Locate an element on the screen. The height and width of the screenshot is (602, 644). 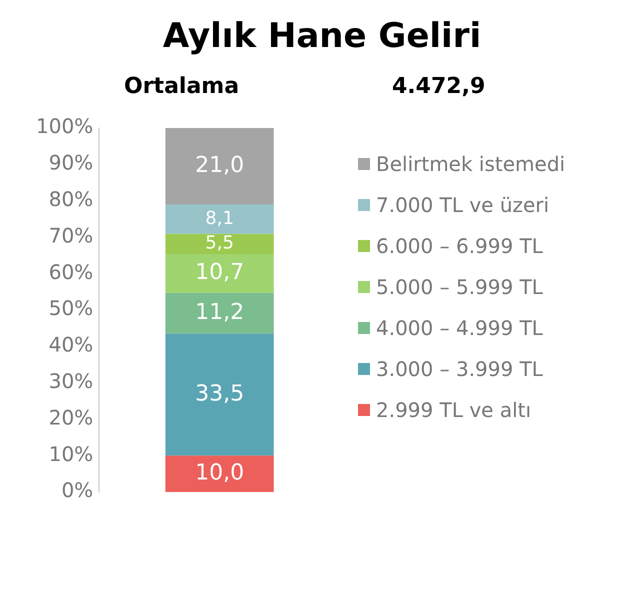
y-tick-label: 70% is located at coordinates (71, 235).